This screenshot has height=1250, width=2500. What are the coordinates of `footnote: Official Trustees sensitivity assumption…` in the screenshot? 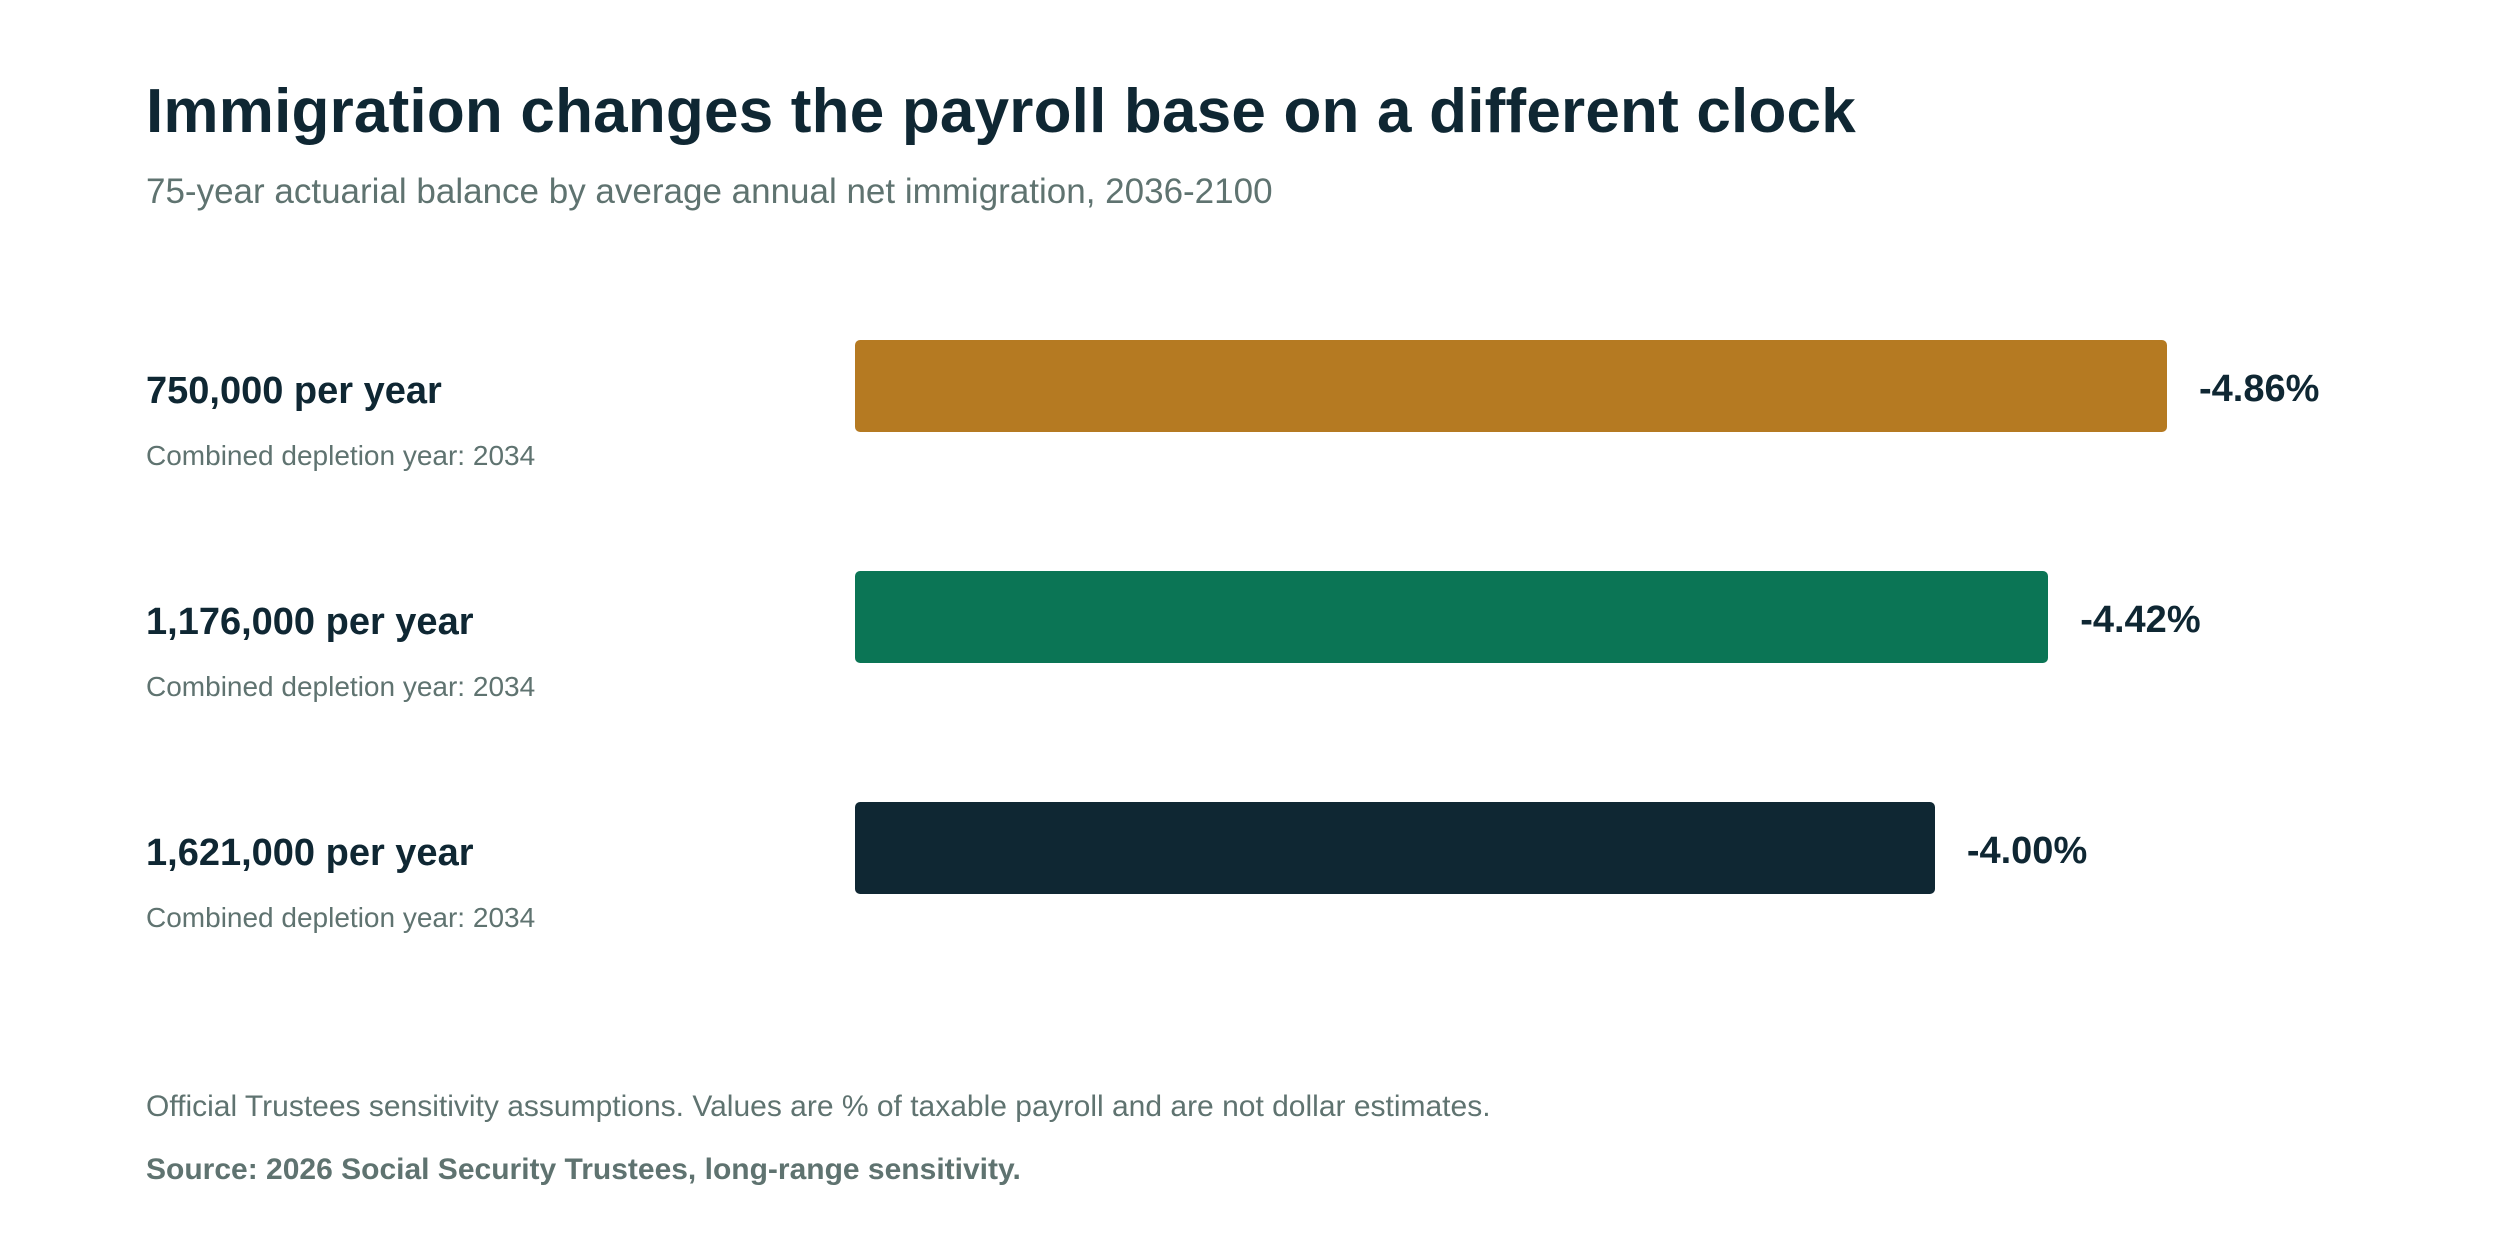 It's located at (818, 1106).